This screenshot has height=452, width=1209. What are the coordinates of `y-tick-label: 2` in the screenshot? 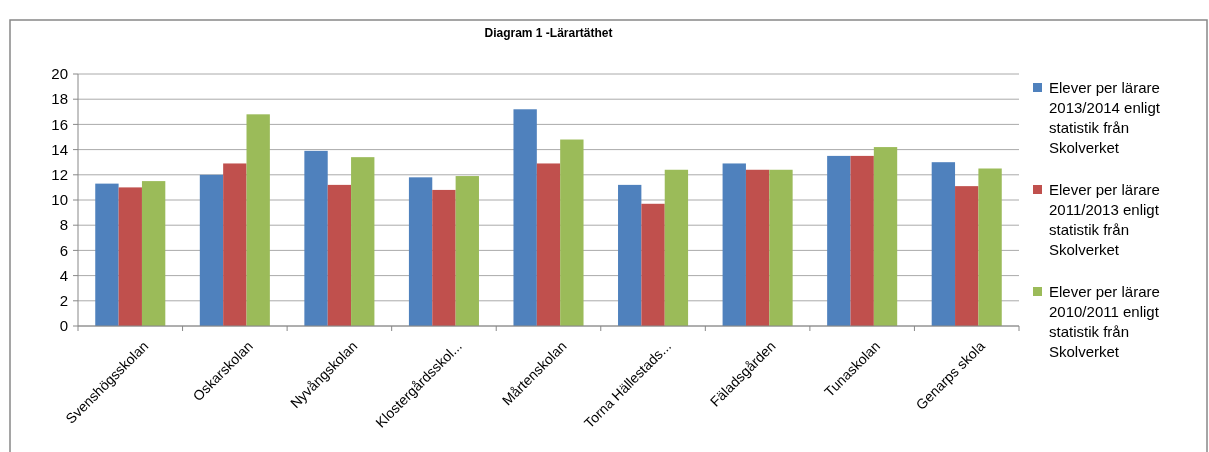 It's located at (63, 301).